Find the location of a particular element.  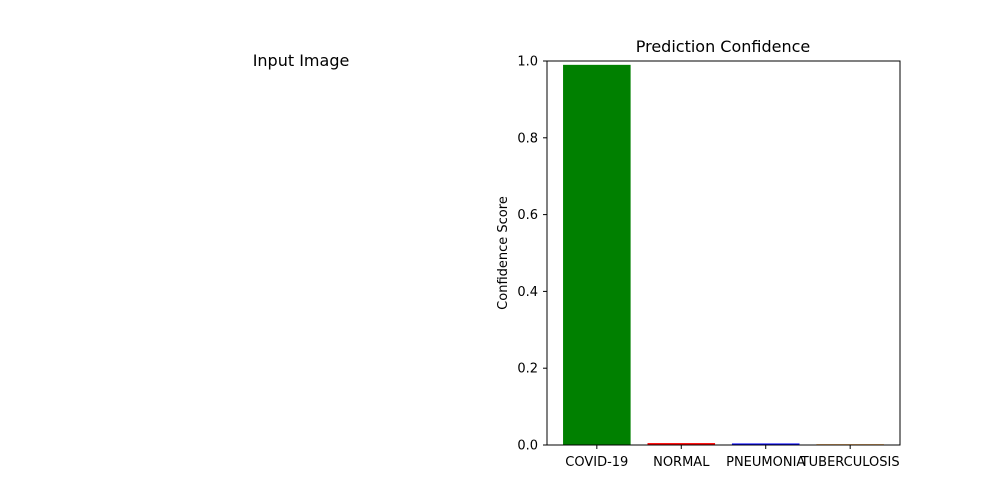

y-ticks-layer: 0.0 0.2 0.4 0.6 0.8 1.0 is located at coordinates (532, 254).